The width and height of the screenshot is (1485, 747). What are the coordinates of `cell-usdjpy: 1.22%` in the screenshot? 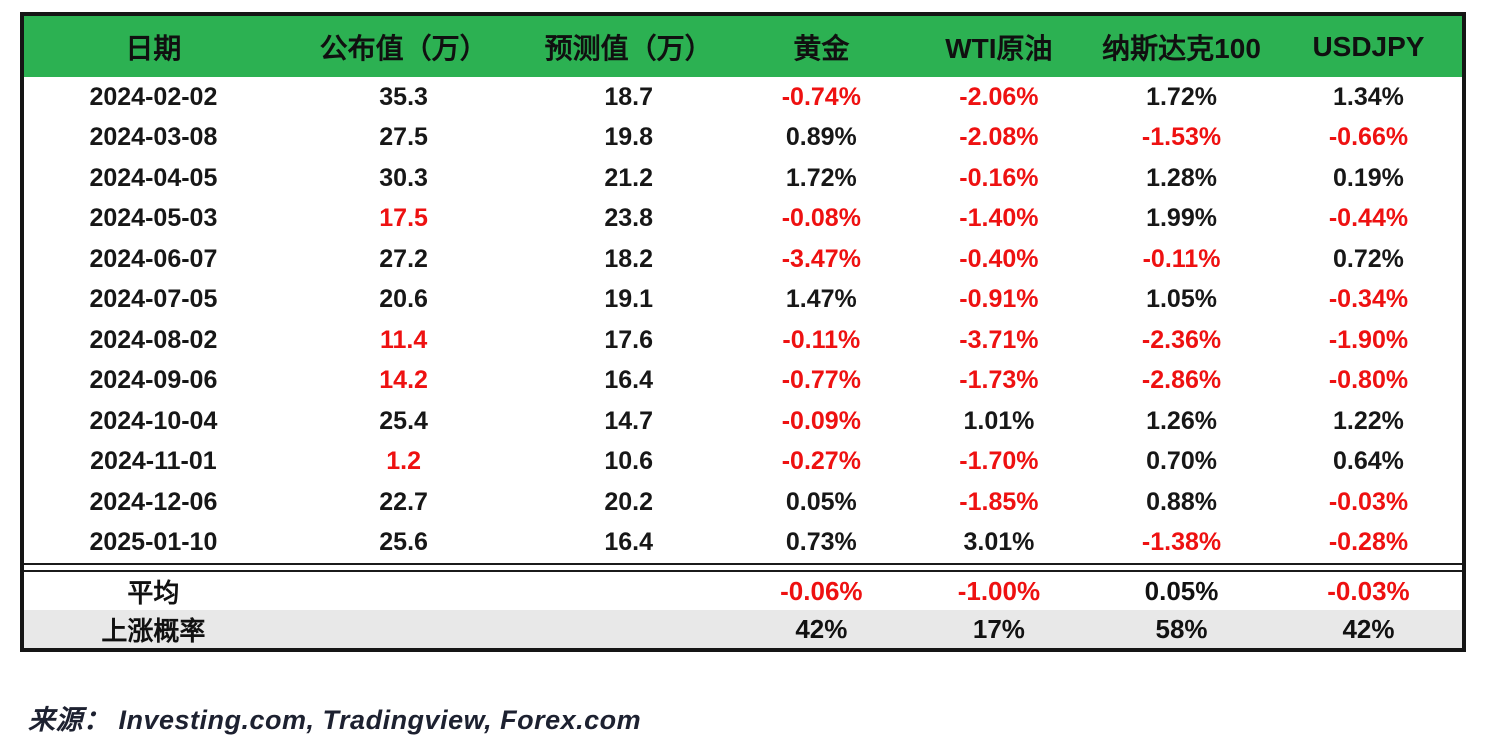 It's located at (1368, 420).